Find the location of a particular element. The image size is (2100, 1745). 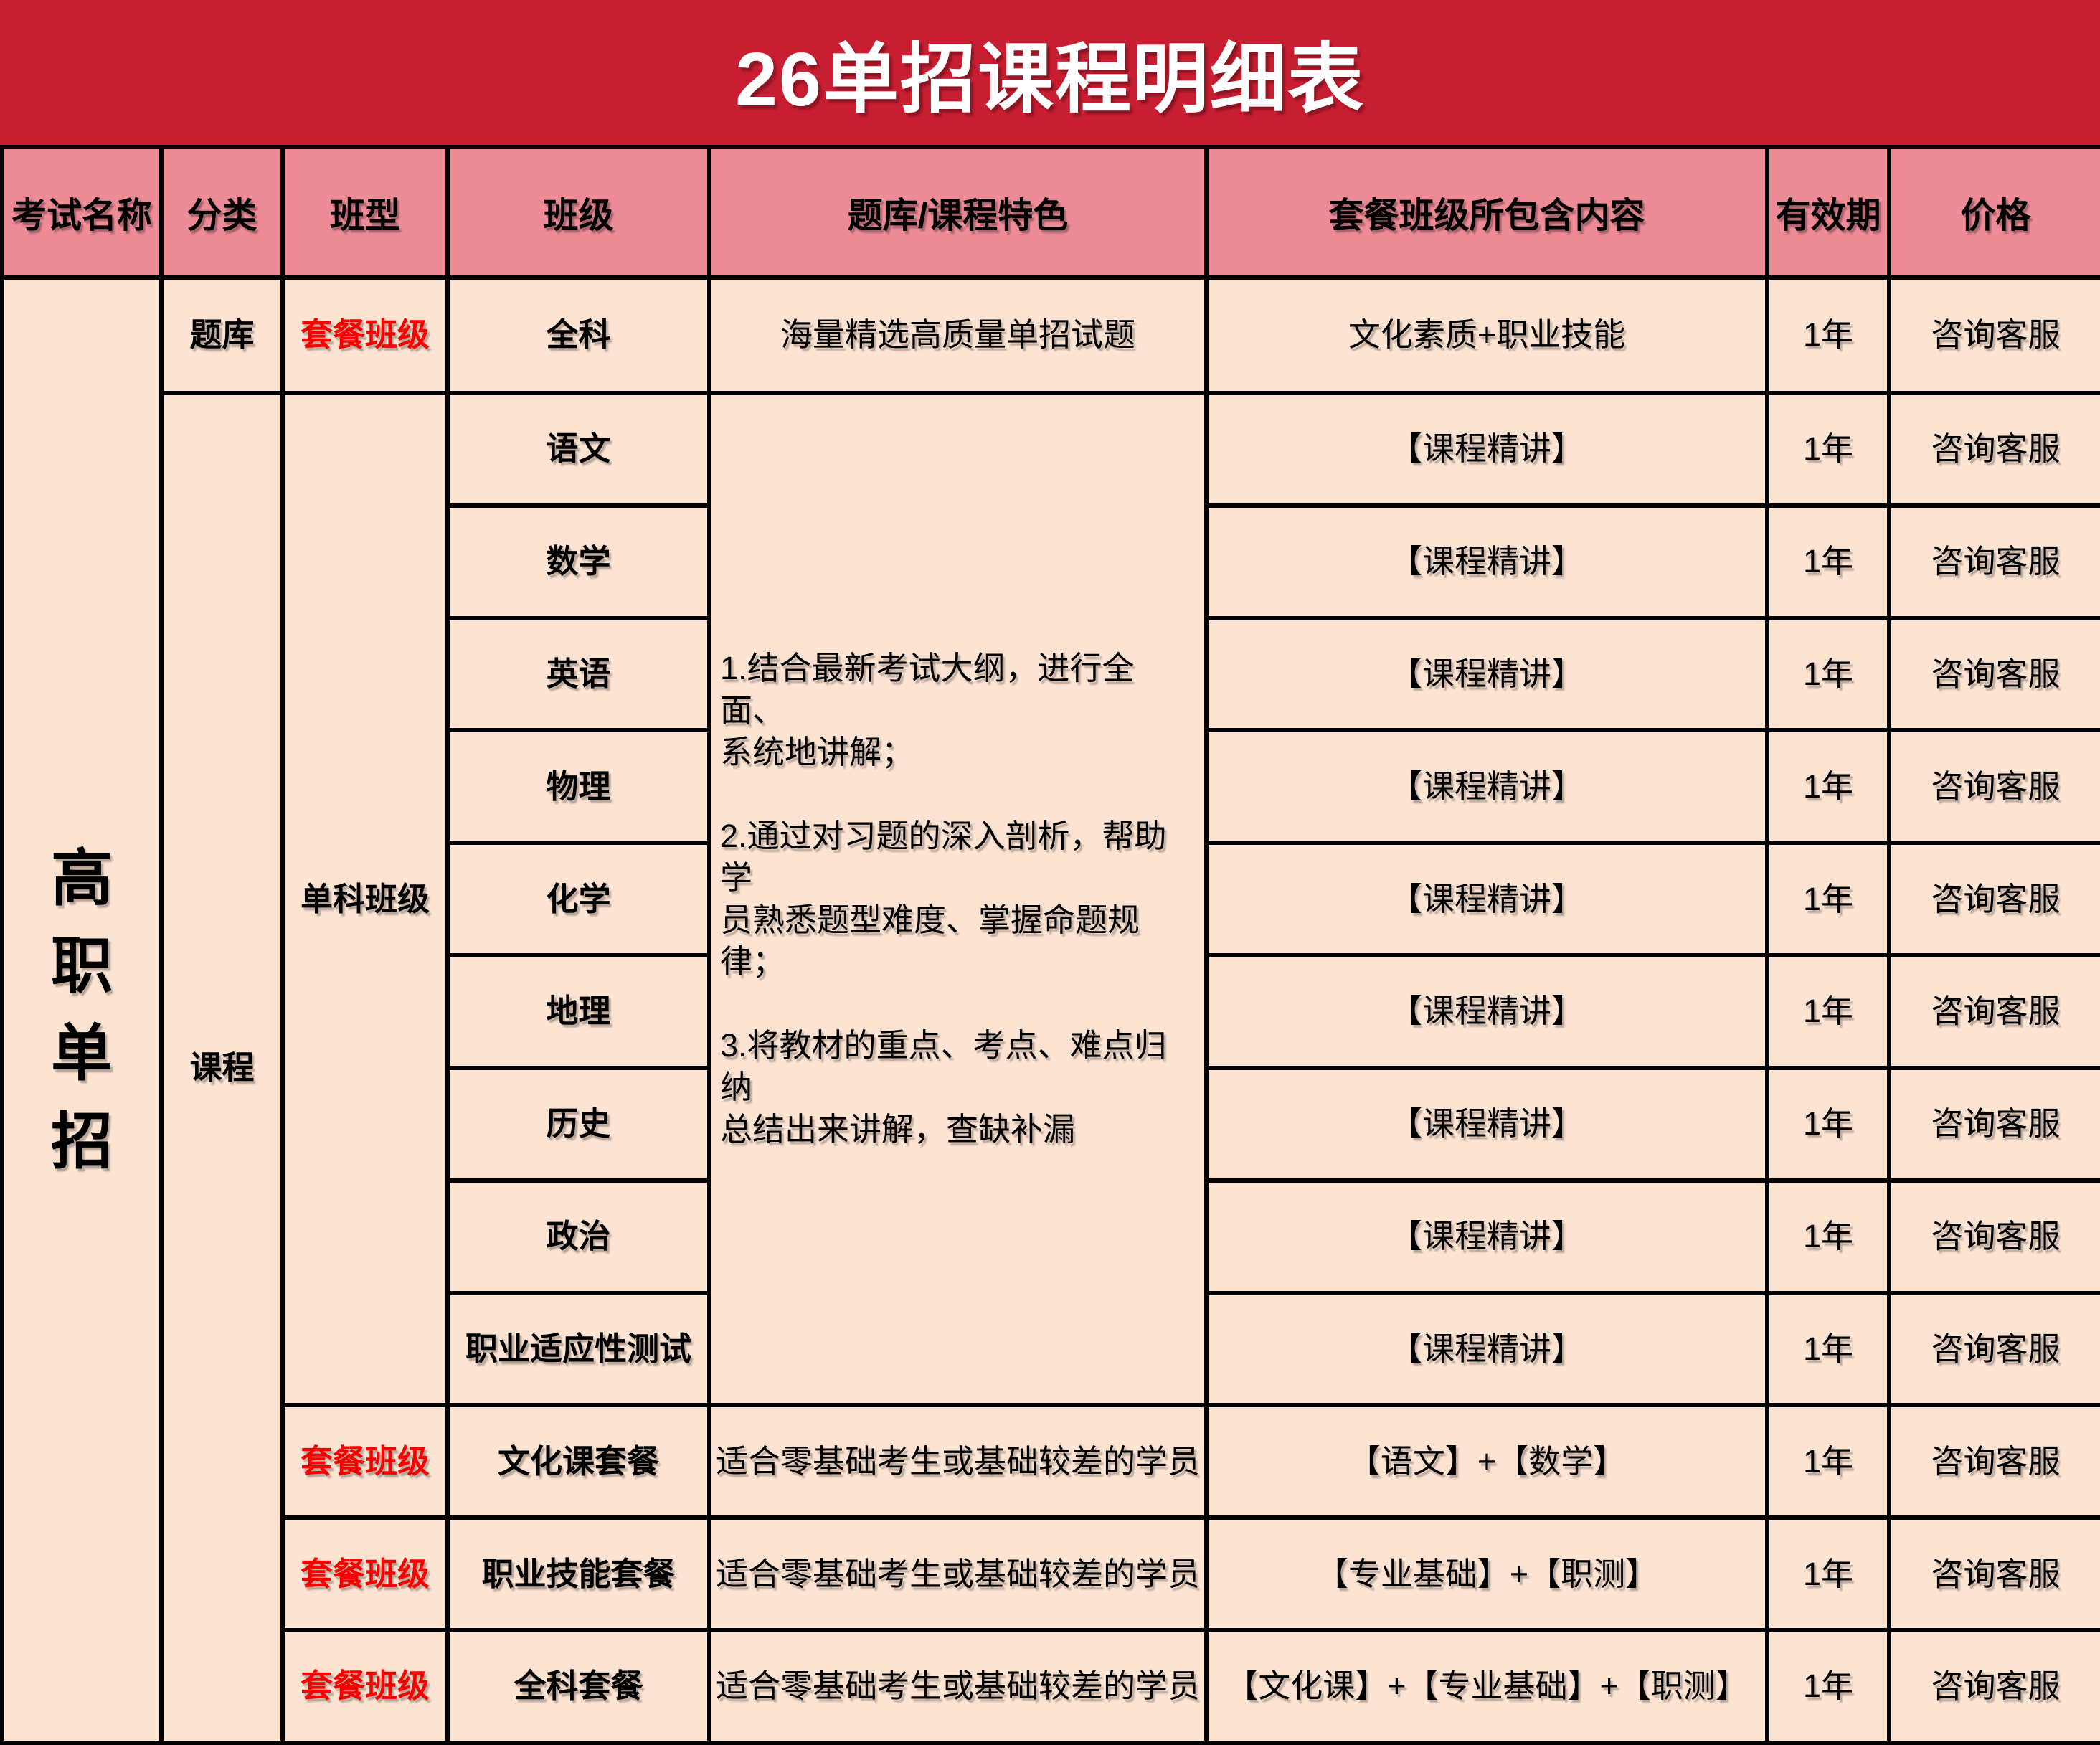

class-name-cell: 英语 is located at coordinates (578, 674).